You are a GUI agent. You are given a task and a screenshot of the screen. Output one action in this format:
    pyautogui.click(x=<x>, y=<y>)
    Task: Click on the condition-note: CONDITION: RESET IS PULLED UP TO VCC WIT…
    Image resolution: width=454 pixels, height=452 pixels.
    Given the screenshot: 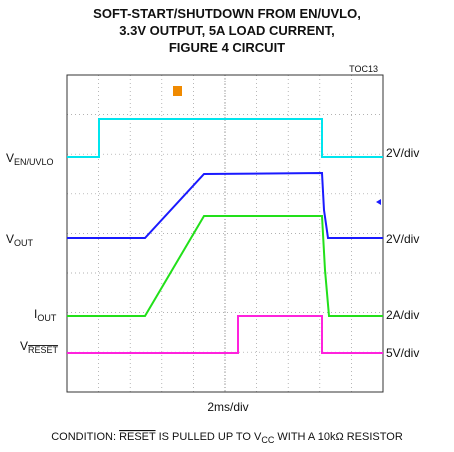 What is the action you would take?
    pyautogui.click(x=227, y=438)
    